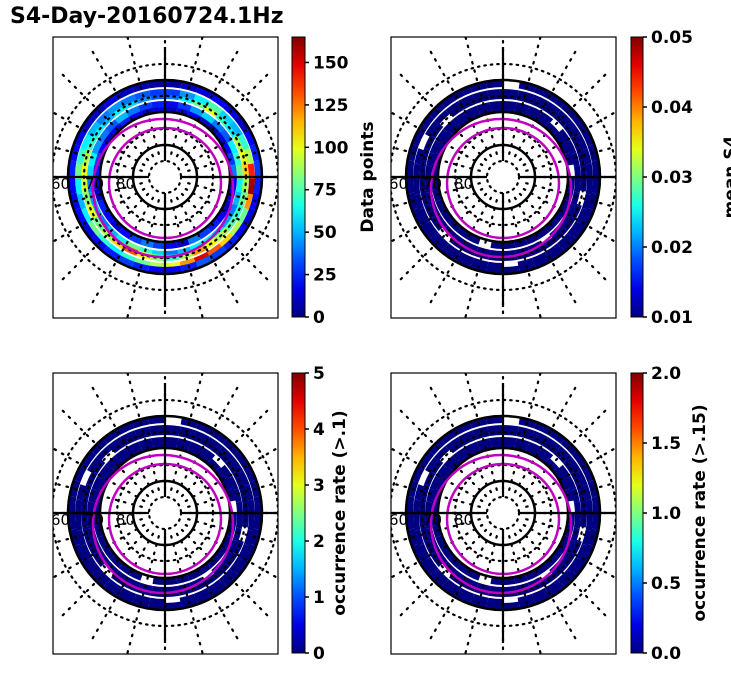 The image size is (731, 674). What do you see at coordinates (319, 598) in the screenshot?
I see `colorbar-tick-label: 1` at bounding box center [319, 598].